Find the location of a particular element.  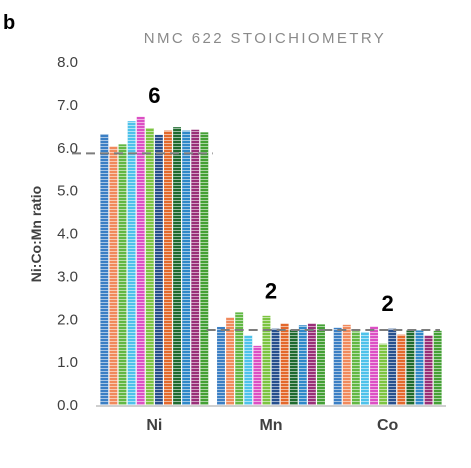

y-tick-label: 1.0 is located at coordinates (67, 362).